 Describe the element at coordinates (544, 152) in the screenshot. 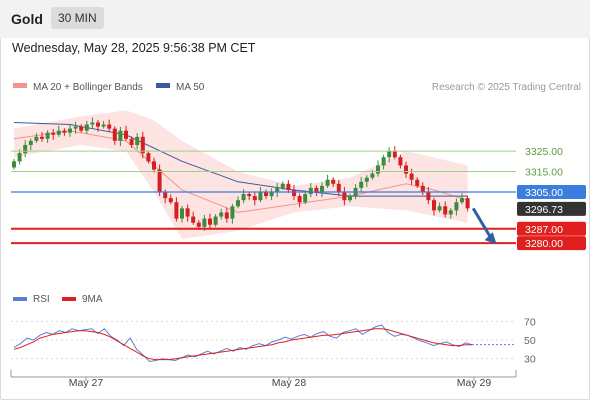

I see `resistance-label: 3325.00` at that location.